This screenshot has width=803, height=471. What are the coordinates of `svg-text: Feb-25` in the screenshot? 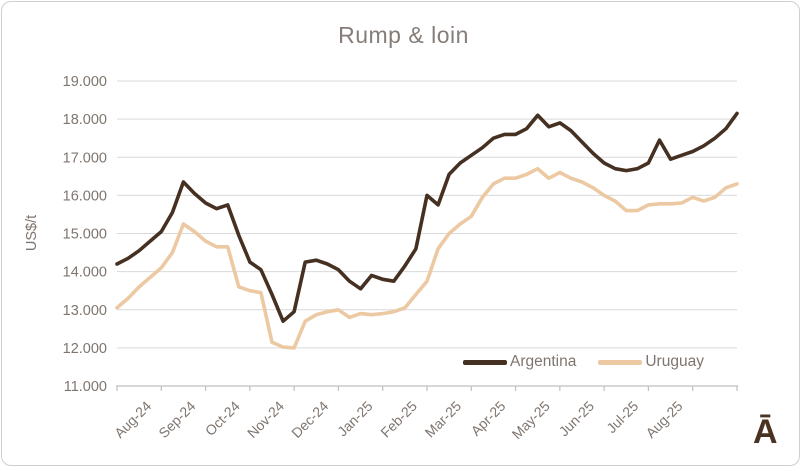 It's located at (398, 419).